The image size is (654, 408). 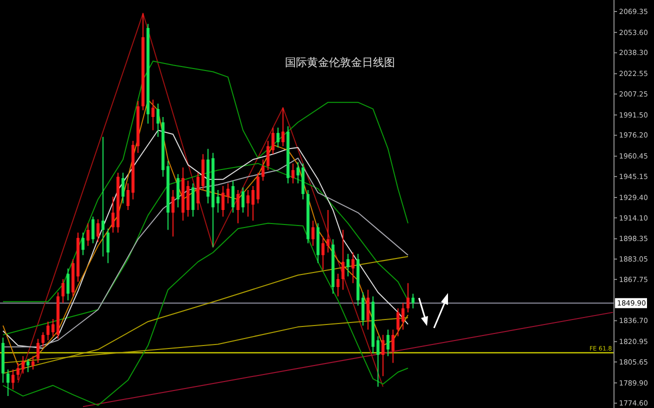 I want to click on text: 国际黄金伦敦金日线图, so click(x=340, y=62).